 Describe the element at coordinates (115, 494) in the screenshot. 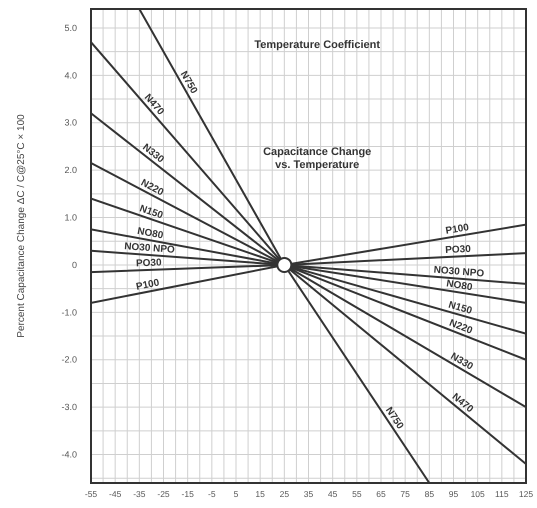

I see `x-tick-label: -45` at that location.